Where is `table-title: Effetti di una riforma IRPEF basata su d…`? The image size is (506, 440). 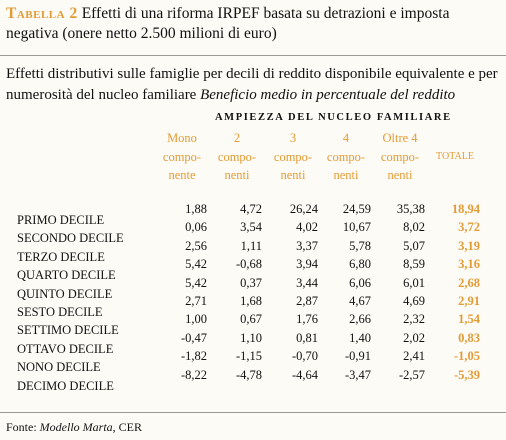 table-title: Effetti di una riforma IRPEF basata su d… is located at coordinates (228, 23).